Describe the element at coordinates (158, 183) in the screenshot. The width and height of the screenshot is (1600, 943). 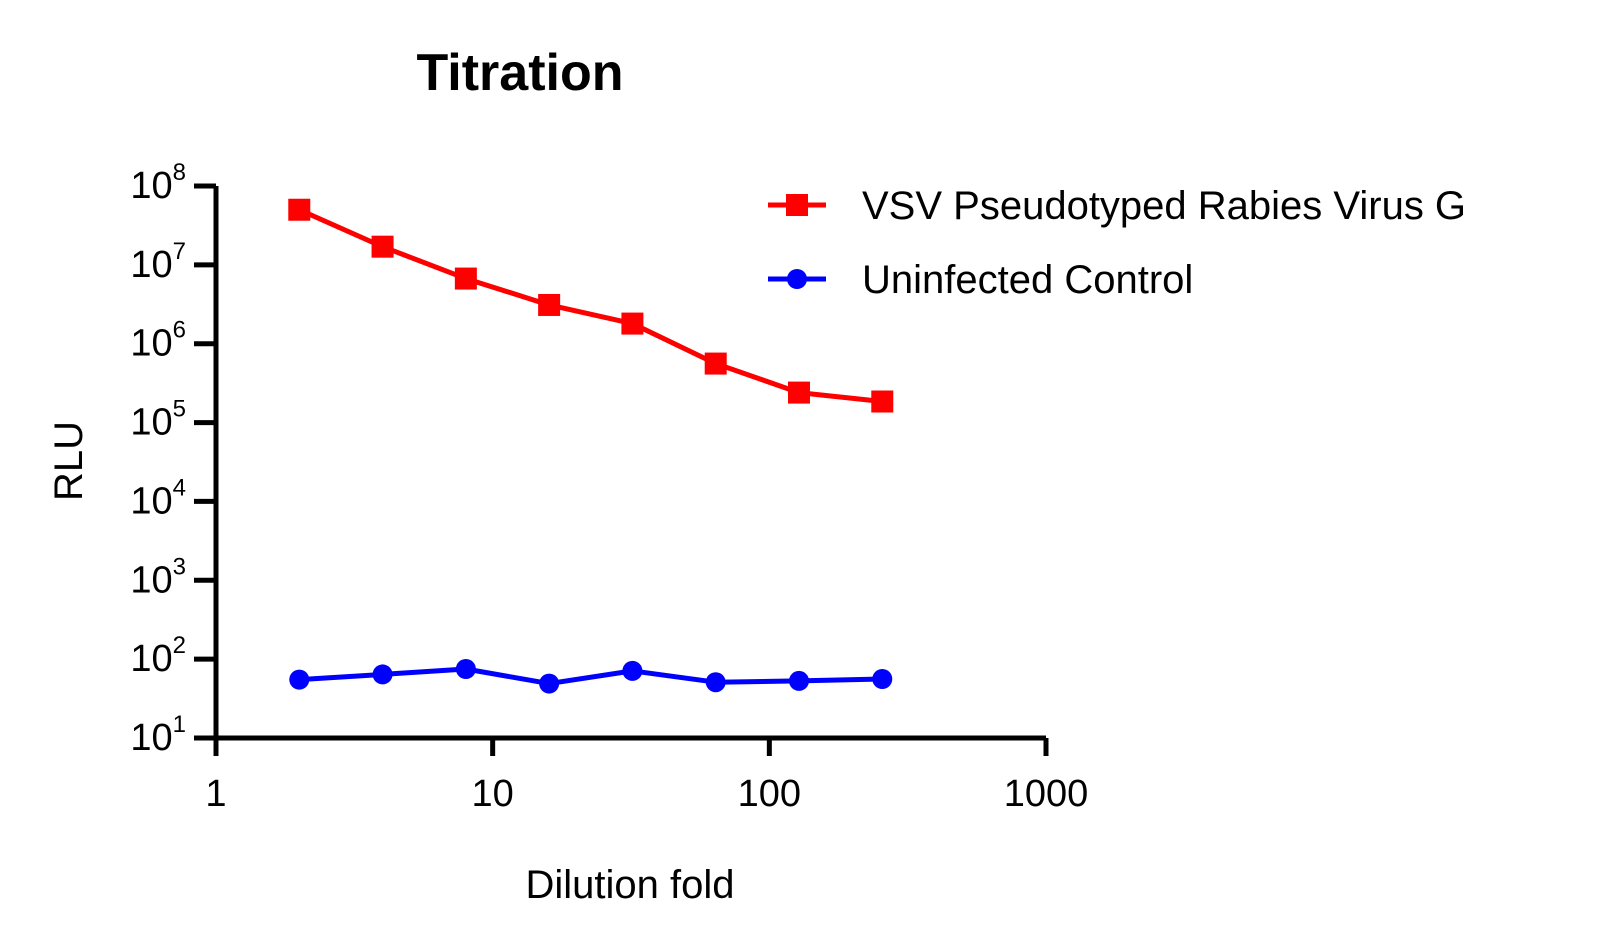
I see `y-tick-label: 10⁸` at that location.